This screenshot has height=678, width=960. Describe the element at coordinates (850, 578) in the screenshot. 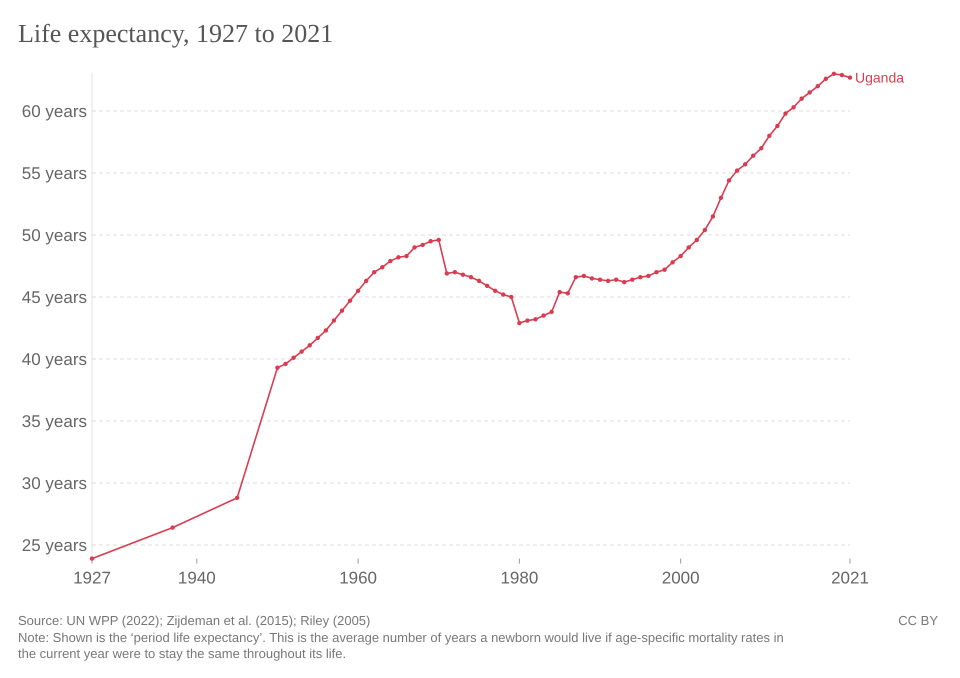

I see `x-tick-label: 2021` at that location.